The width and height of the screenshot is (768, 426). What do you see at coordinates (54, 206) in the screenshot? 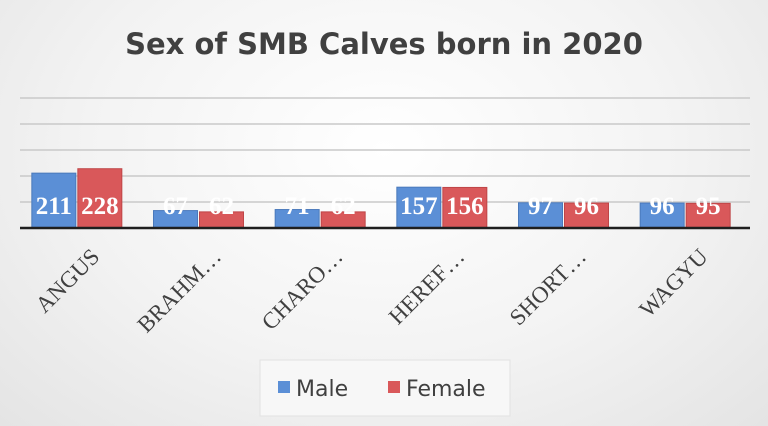
I see `data-label: 211` at bounding box center [54, 206].